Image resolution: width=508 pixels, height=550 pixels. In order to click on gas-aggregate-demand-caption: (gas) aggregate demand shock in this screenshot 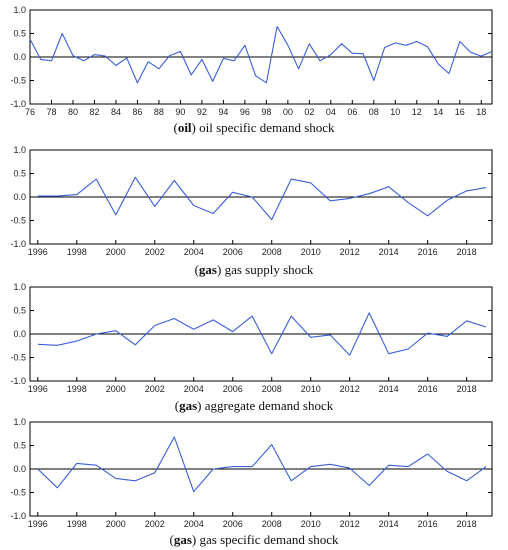, I will do `click(254, 405)`.